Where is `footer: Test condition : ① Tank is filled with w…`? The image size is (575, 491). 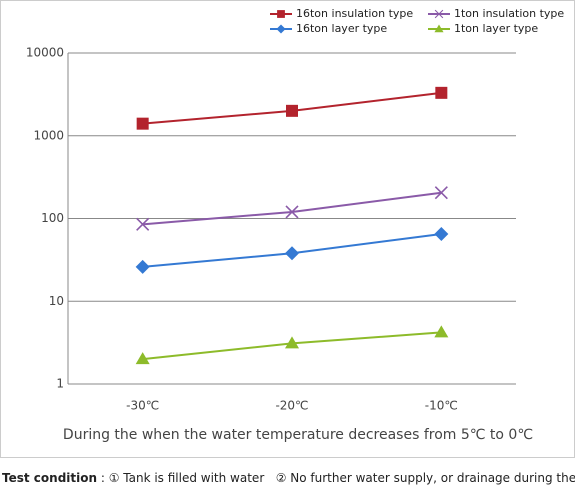
footer: Test condition : ① Tank is filled with w… is located at coordinates (288, 478).